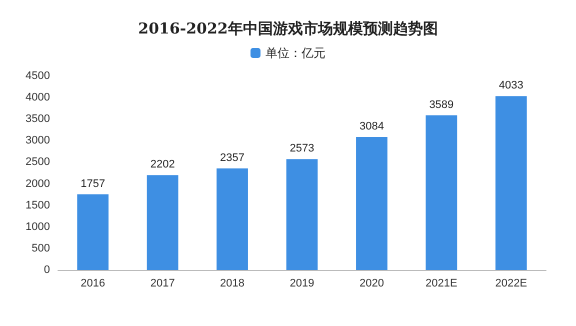 The height and width of the screenshot is (326, 576). What do you see at coordinates (38, 76) in the screenshot?
I see `y-tick-label: 4500` at bounding box center [38, 76].